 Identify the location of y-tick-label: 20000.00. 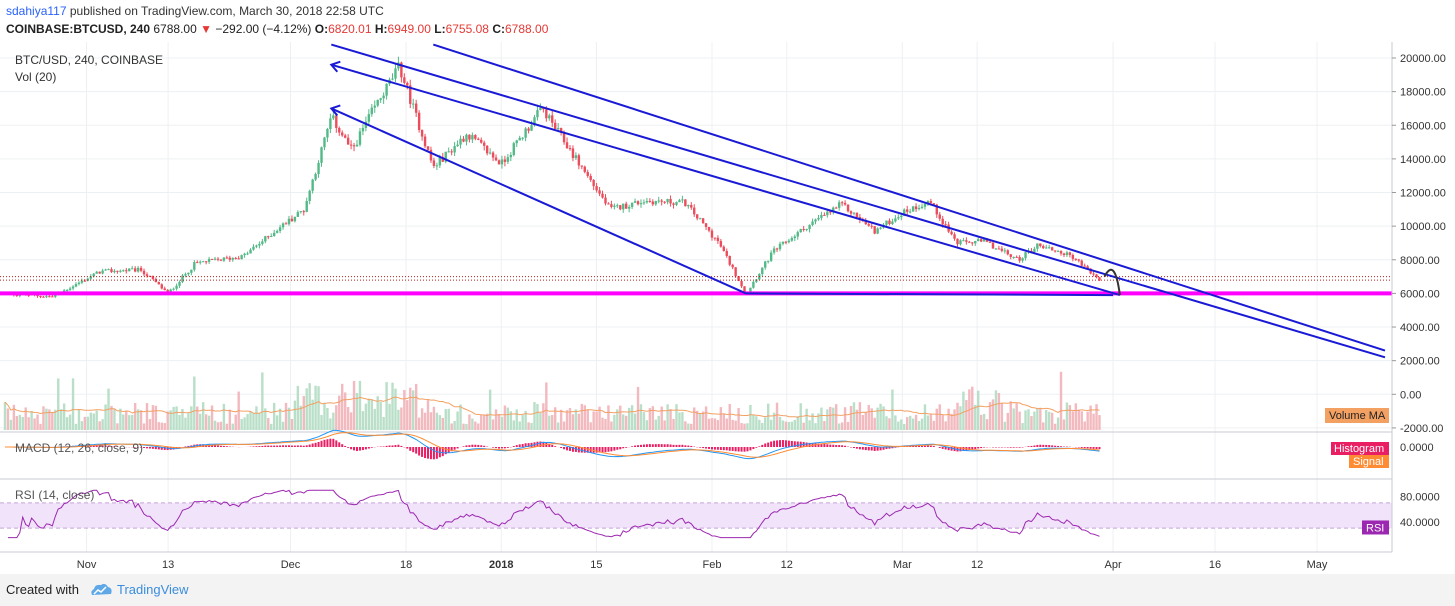
(1423, 59).